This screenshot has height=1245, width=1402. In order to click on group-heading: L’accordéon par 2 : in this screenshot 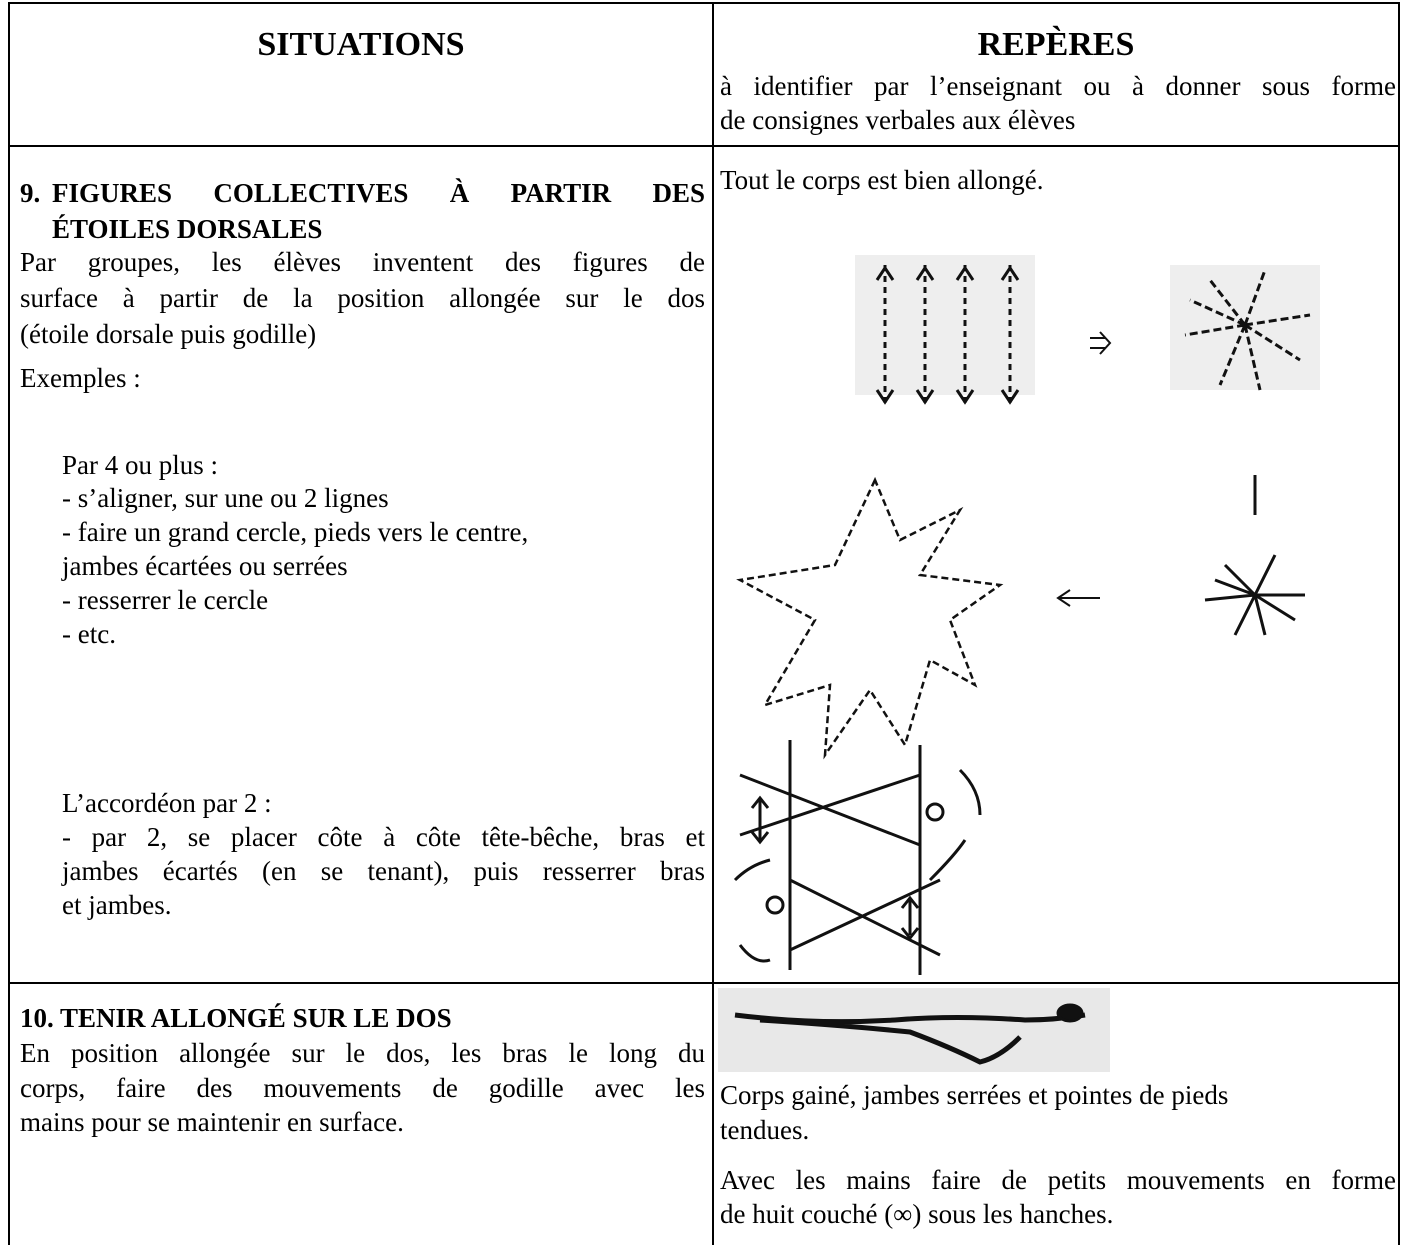, I will do `click(167, 803)`.